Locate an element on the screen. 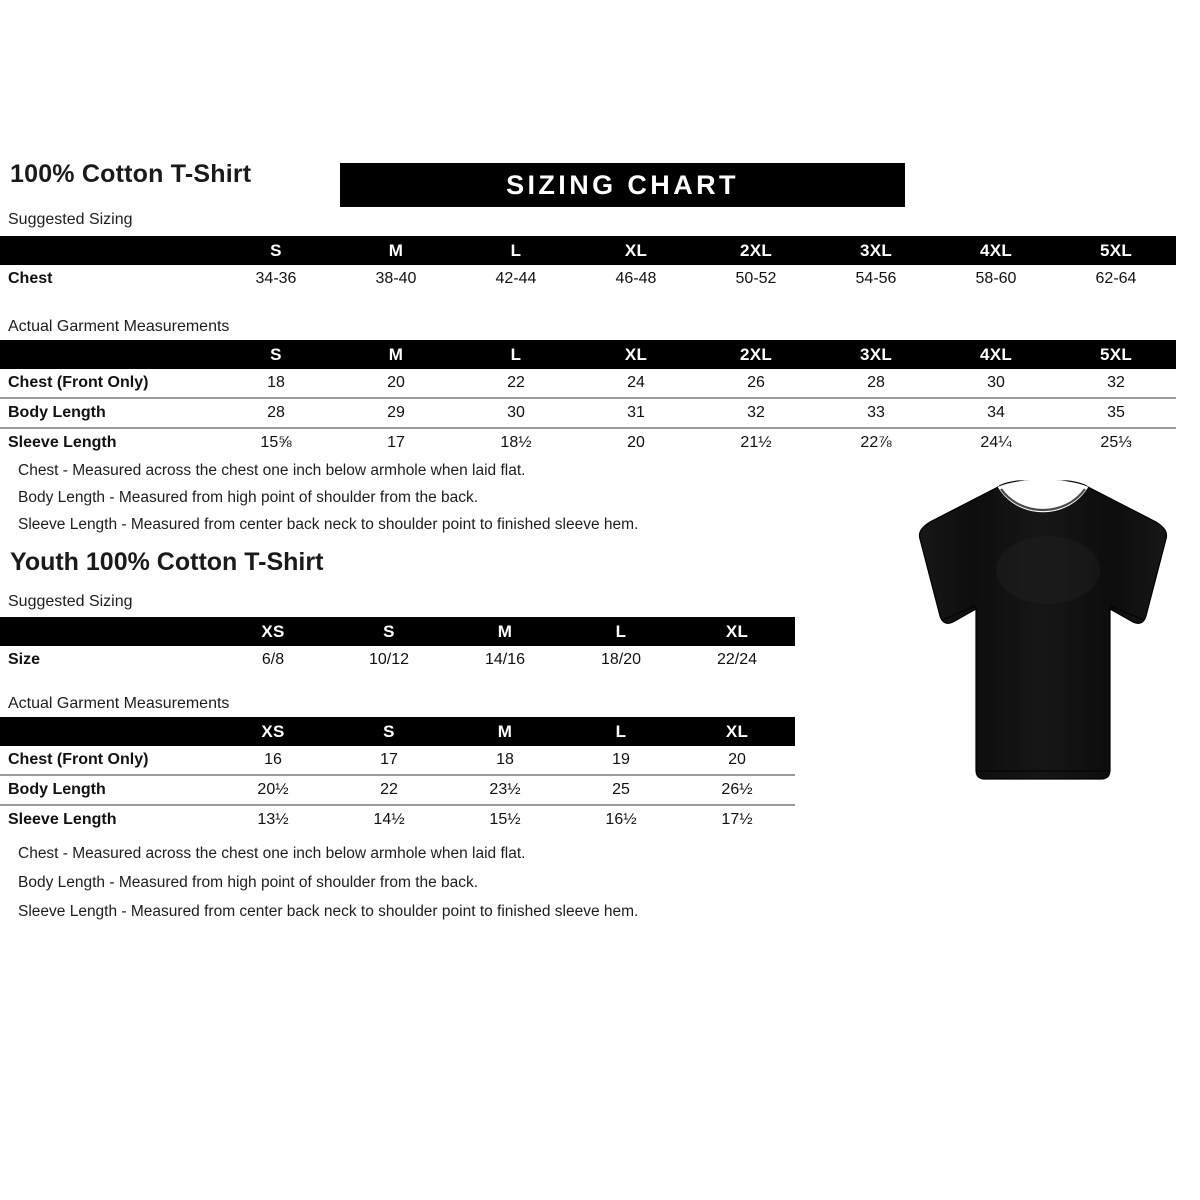 The image size is (1200, 1200). cell-chest-xl: 46-48 is located at coordinates (636, 278).